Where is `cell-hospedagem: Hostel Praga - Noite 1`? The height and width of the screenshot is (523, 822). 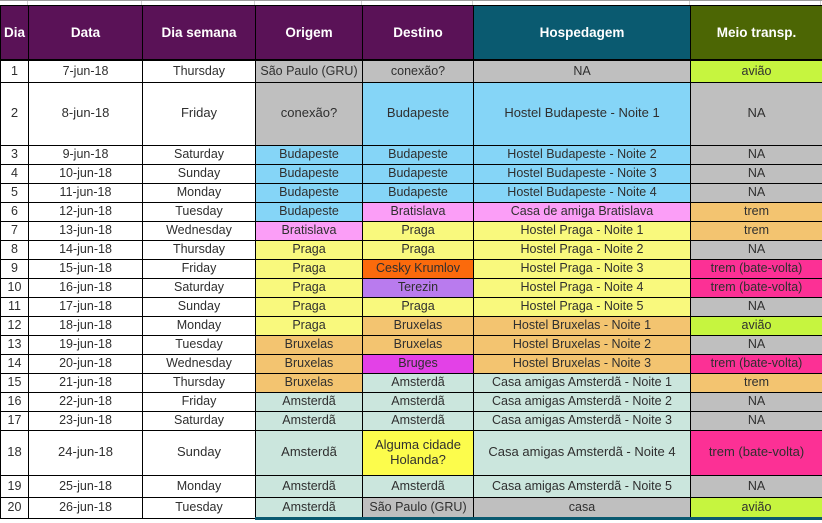 cell-hospedagem: Hostel Praga - Noite 1 is located at coordinates (582, 230).